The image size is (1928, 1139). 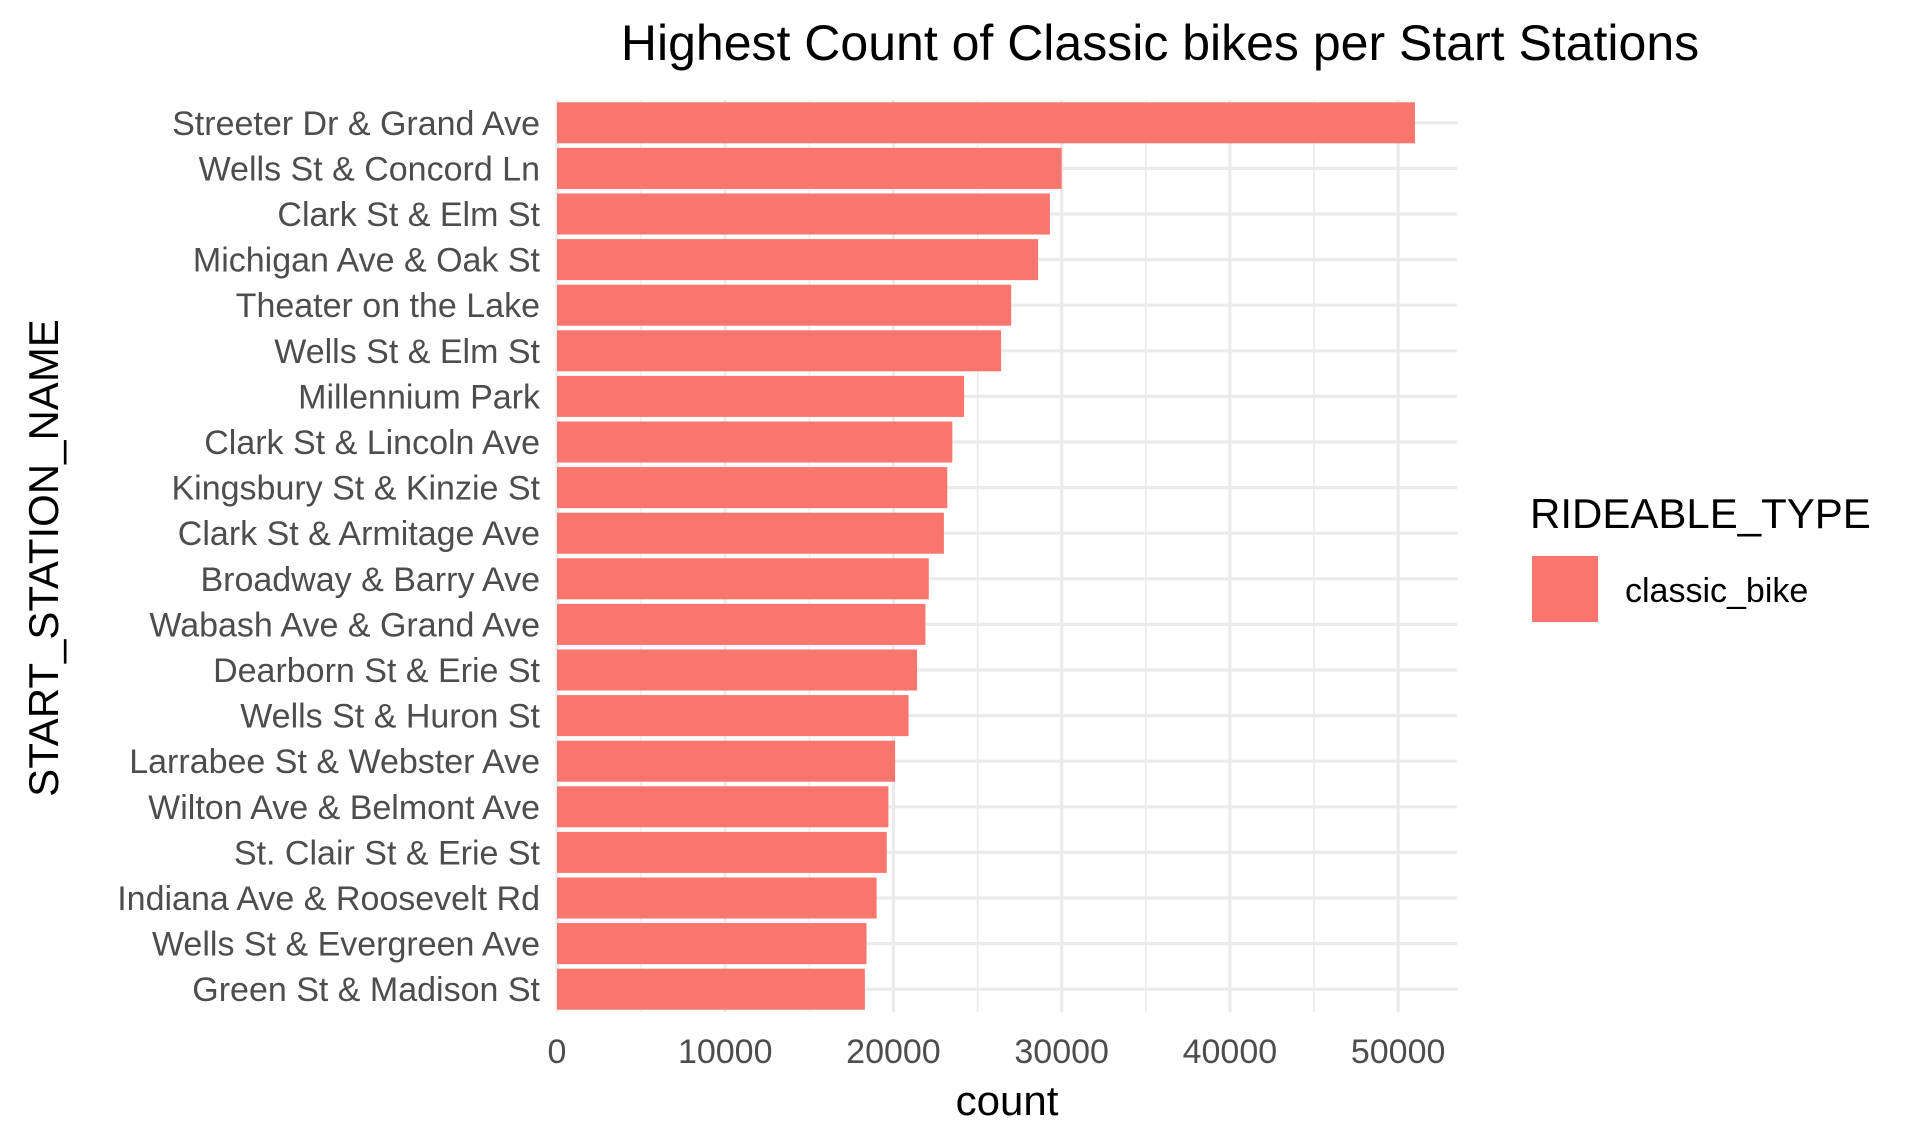 I want to click on y-tick-label: Wells St & Concord Ln, so click(x=369, y=169).